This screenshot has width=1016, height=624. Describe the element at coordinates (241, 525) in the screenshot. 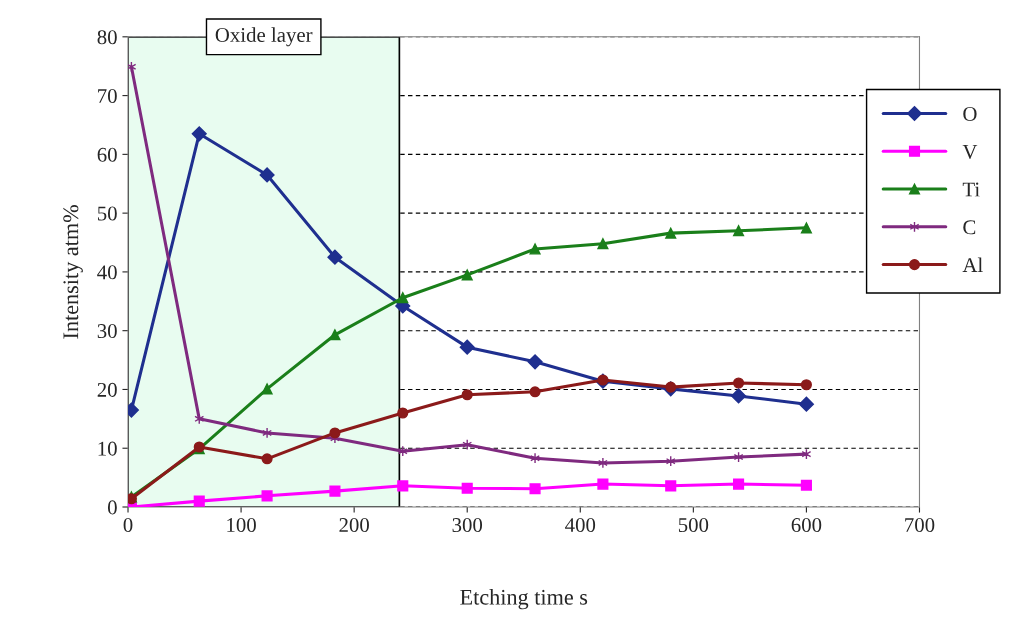

I see `x-tick-label: 100` at that location.